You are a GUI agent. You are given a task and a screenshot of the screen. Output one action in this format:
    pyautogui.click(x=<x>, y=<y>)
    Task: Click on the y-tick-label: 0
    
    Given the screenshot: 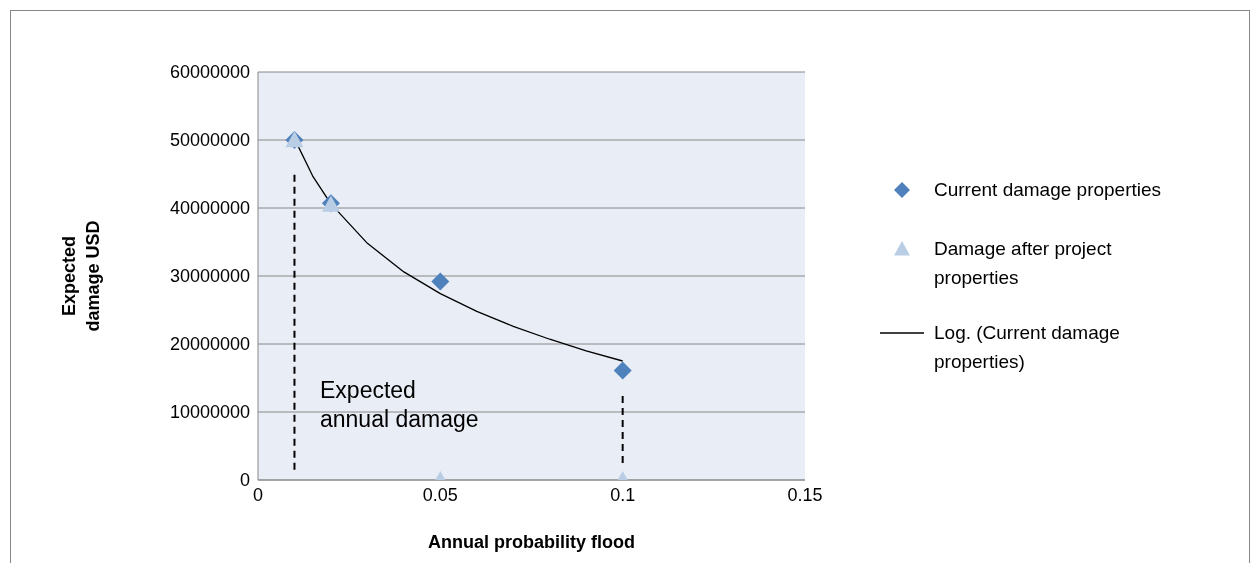 What is the action you would take?
    pyautogui.click(x=244, y=480)
    